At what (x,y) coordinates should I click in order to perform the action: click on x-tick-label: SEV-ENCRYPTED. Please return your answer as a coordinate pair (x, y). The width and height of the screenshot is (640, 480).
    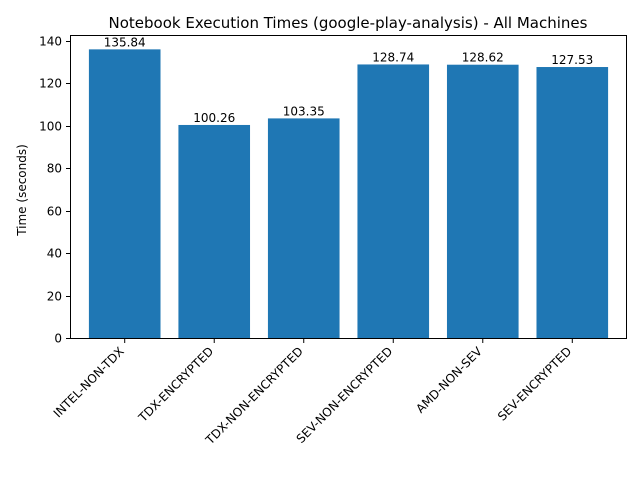
    Looking at the image, I should click on (534, 383).